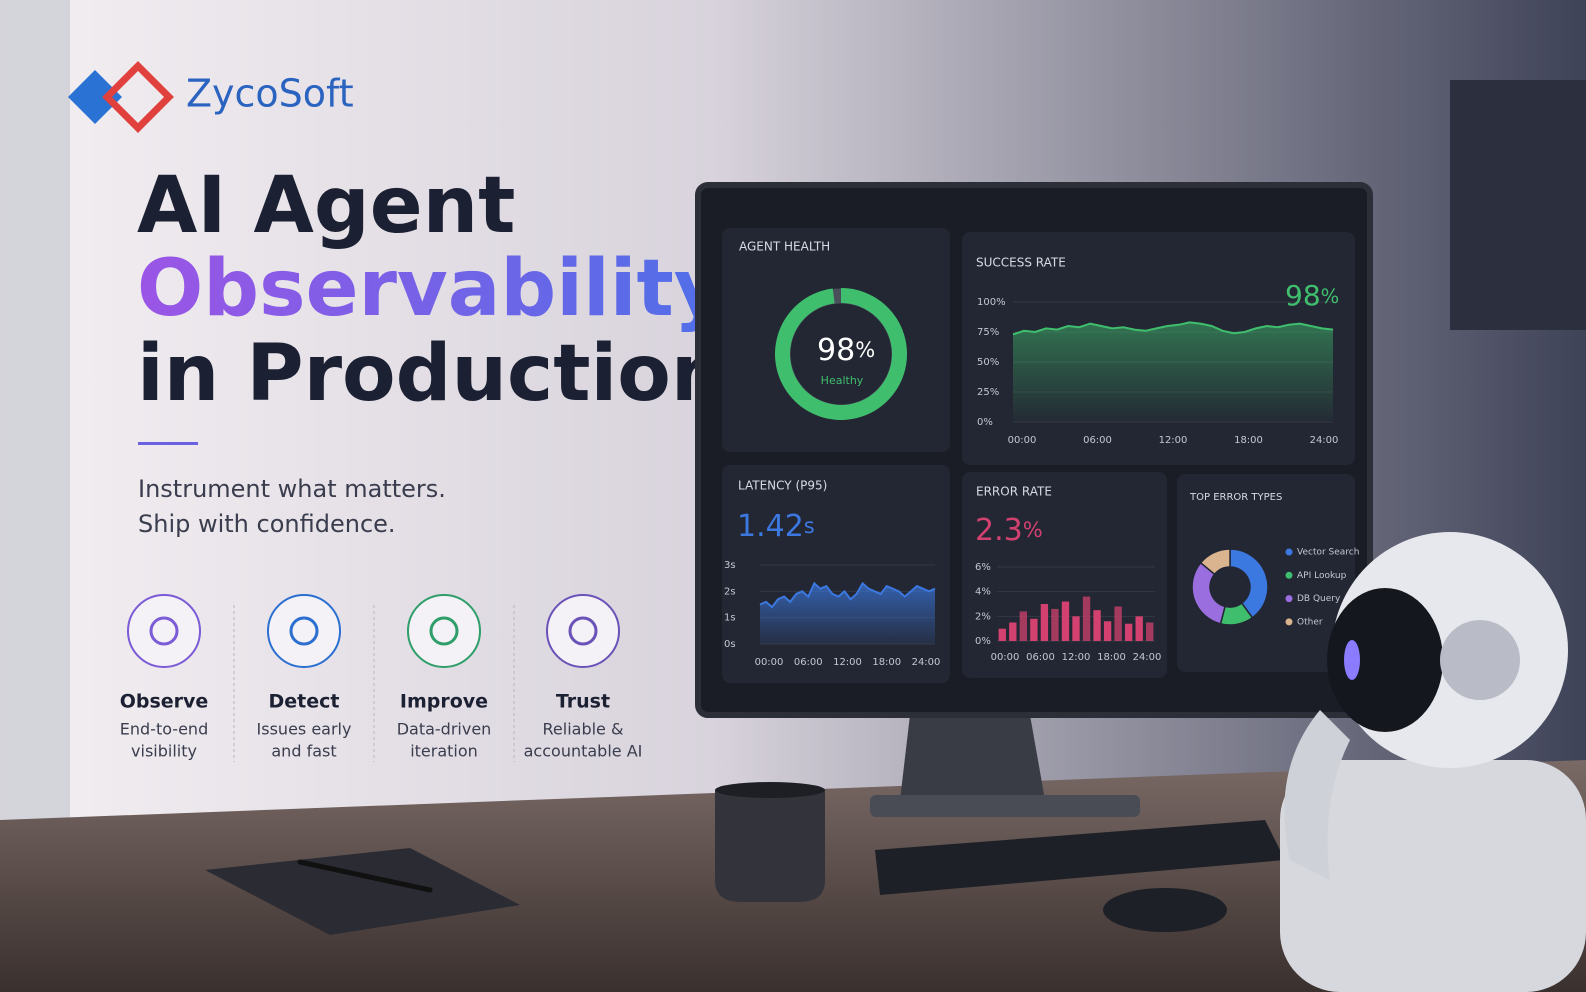  I want to click on monitor-base, so click(1005, 806).